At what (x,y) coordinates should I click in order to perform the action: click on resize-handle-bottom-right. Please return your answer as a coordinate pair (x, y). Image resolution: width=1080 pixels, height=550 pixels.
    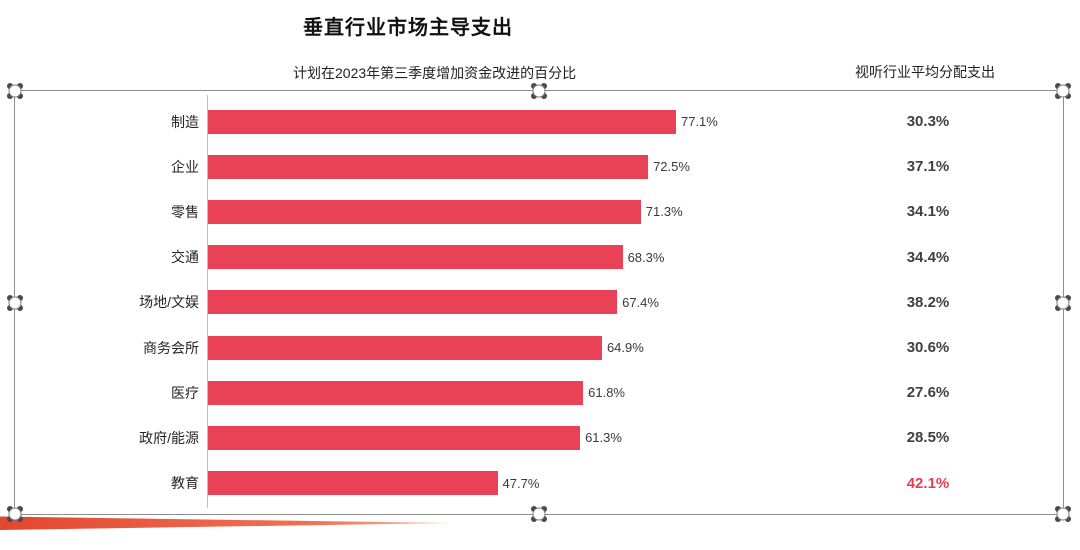
    Looking at the image, I should click on (1063, 514).